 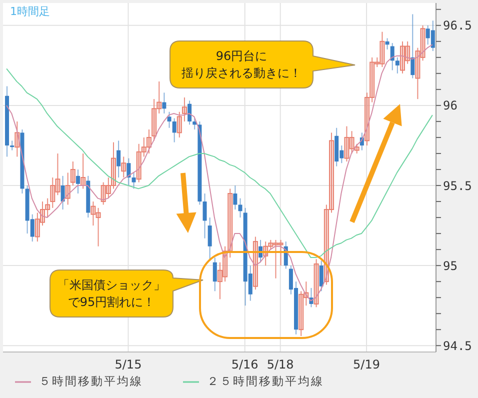 What do you see at coordinates (457, 25) in the screenshot?
I see `y-tick-label: 96.5` at bounding box center [457, 25].